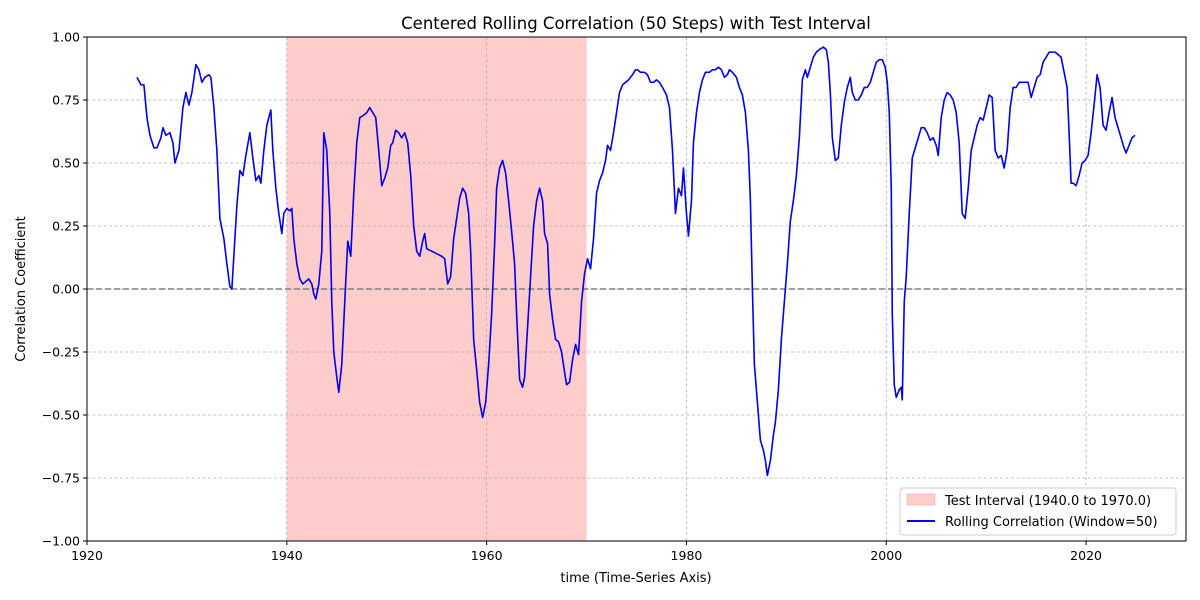  Describe the element at coordinates (66, 37) in the screenshot. I see `y-tick-label: 1.00` at that location.